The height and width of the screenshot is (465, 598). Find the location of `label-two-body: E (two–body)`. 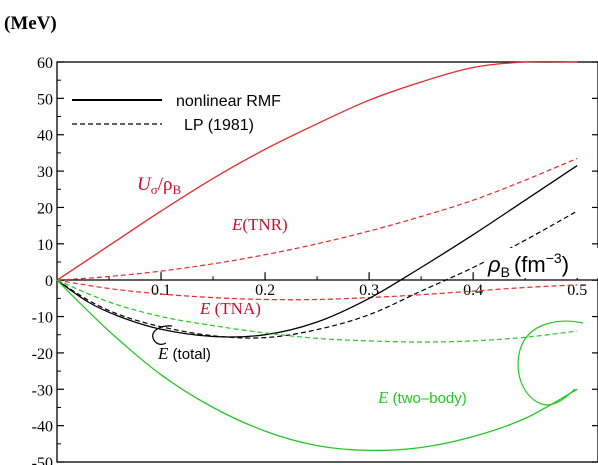

label-two-body: E (two–body) is located at coordinates (422, 397).